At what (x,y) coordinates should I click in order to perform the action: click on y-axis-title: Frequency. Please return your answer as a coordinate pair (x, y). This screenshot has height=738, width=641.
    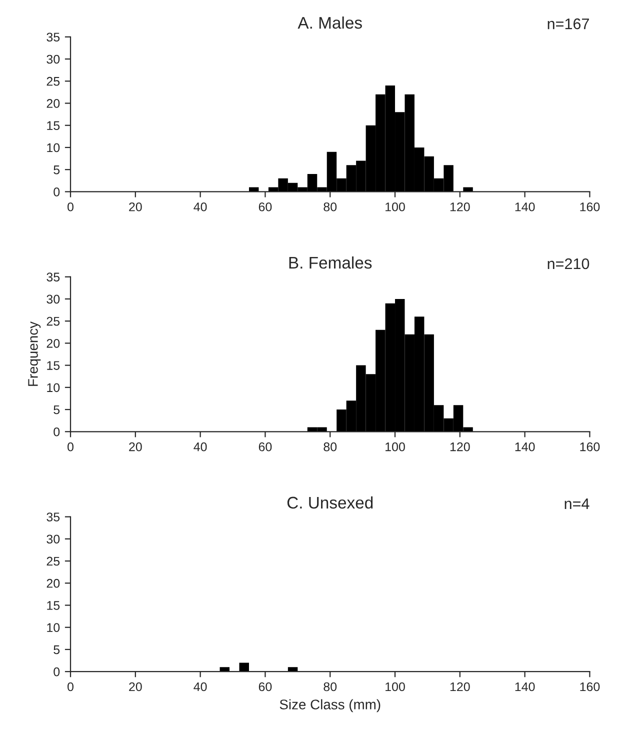
    Looking at the image, I should click on (34, 353).